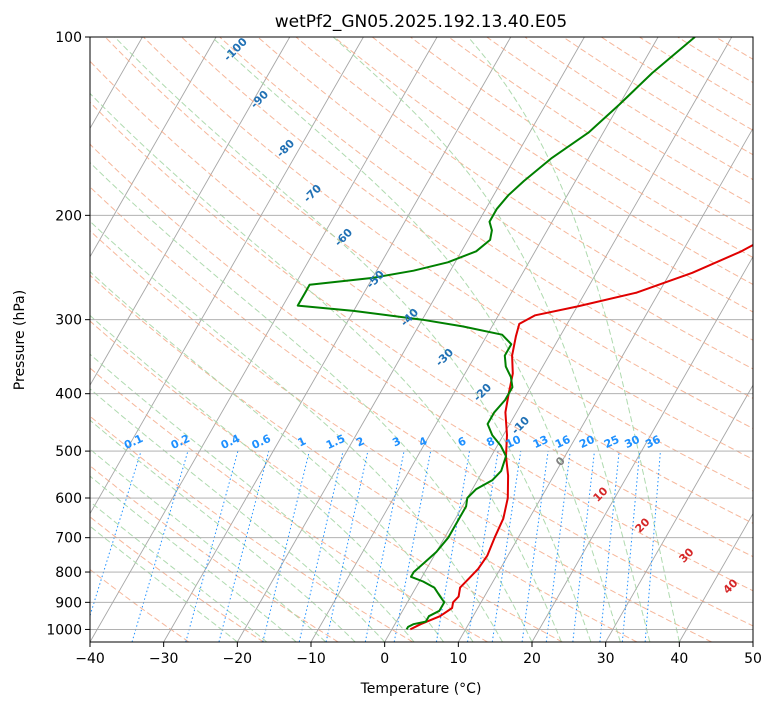 The height and width of the screenshot is (708, 775). What do you see at coordinates (753, 659) in the screenshot?
I see `x-tick-label: 50` at bounding box center [753, 659].